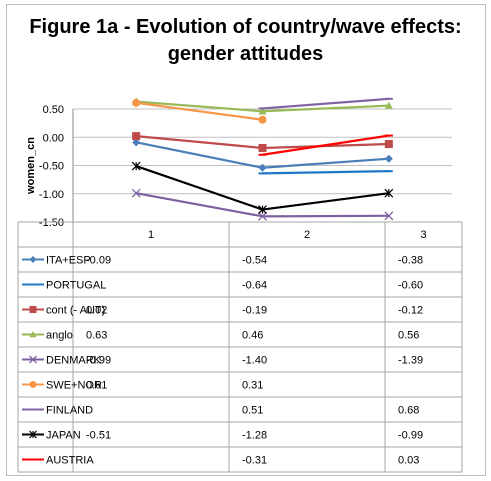  What do you see at coordinates (245, 54) in the screenshot?
I see `chart-subtitle: gender attitudes` at bounding box center [245, 54].